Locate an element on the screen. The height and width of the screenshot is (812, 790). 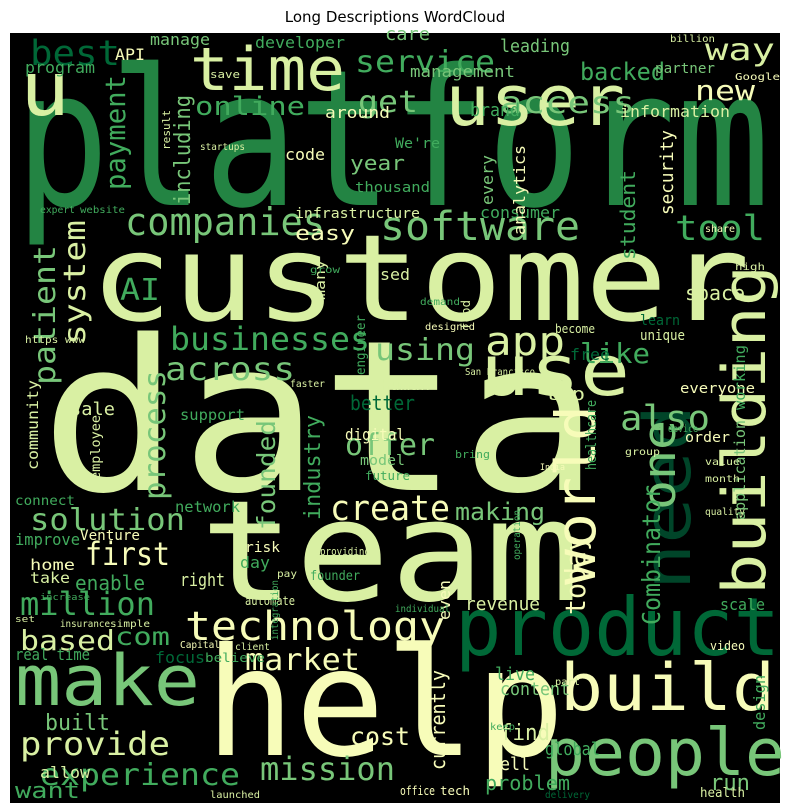
word: simple is located at coordinates (130, 624).